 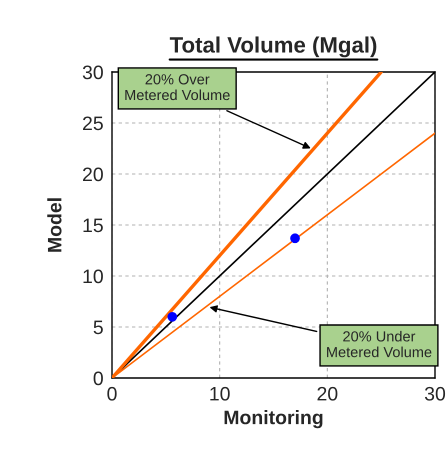 I want to click on x-tick-label: 0, so click(x=112, y=393).